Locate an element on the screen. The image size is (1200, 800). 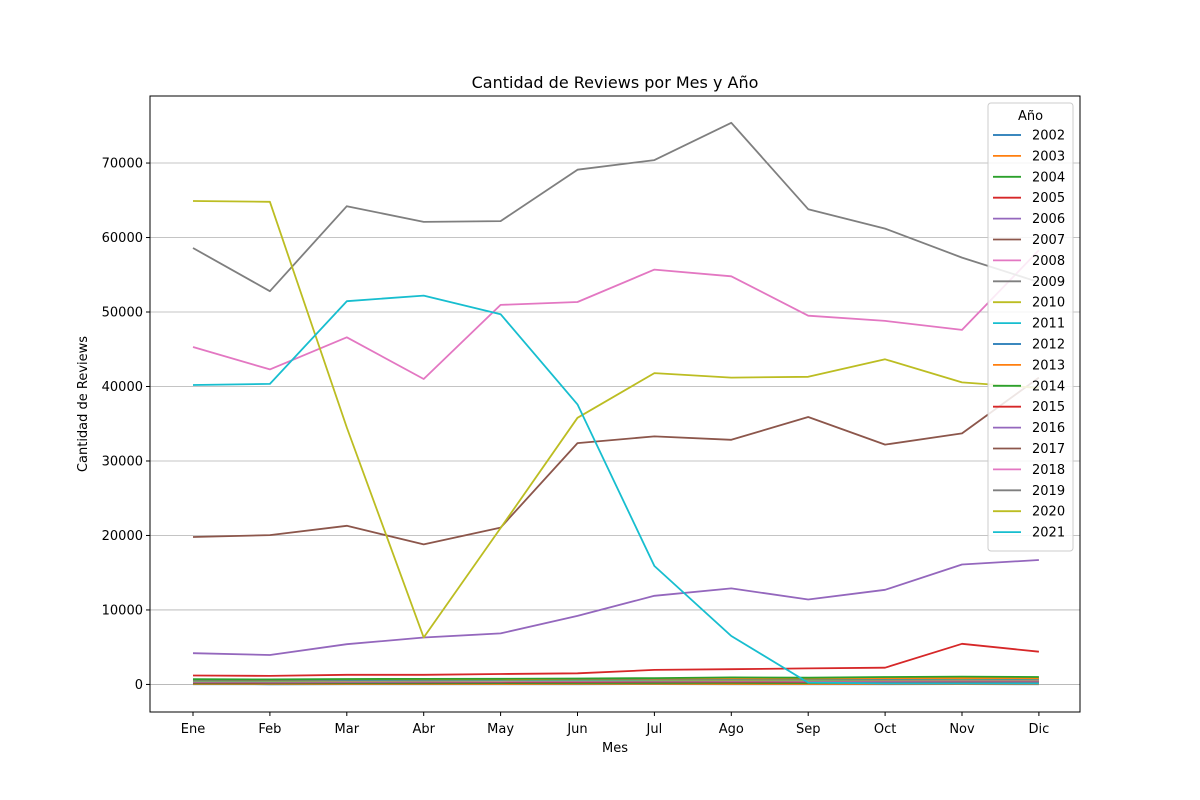
y-axis-label: Cantidad de Reviews is located at coordinates (83, 404).